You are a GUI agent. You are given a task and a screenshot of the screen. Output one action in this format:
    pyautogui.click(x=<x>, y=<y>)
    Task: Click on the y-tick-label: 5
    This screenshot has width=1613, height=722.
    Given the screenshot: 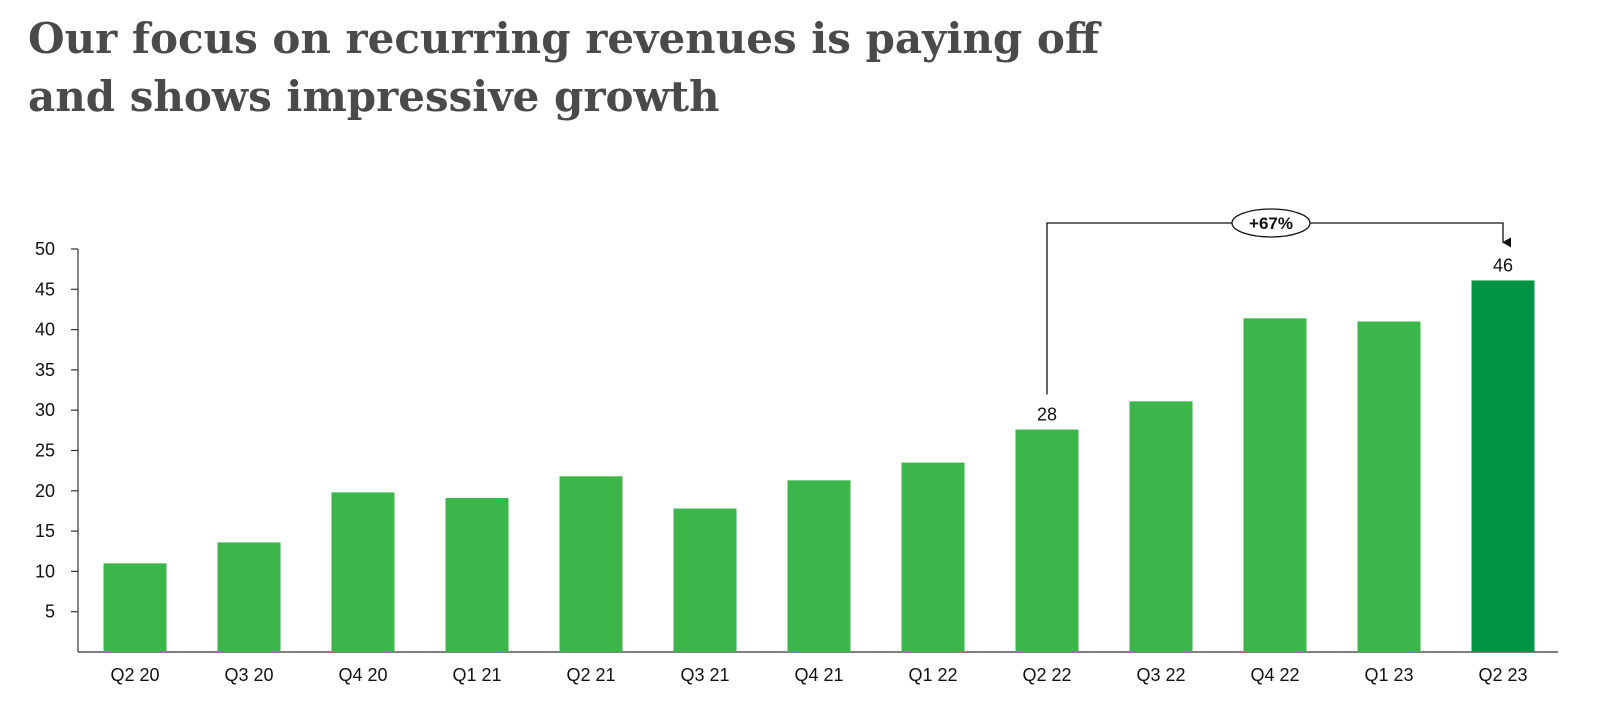 What is the action you would take?
    pyautogui.click(x=50, y=612)
    